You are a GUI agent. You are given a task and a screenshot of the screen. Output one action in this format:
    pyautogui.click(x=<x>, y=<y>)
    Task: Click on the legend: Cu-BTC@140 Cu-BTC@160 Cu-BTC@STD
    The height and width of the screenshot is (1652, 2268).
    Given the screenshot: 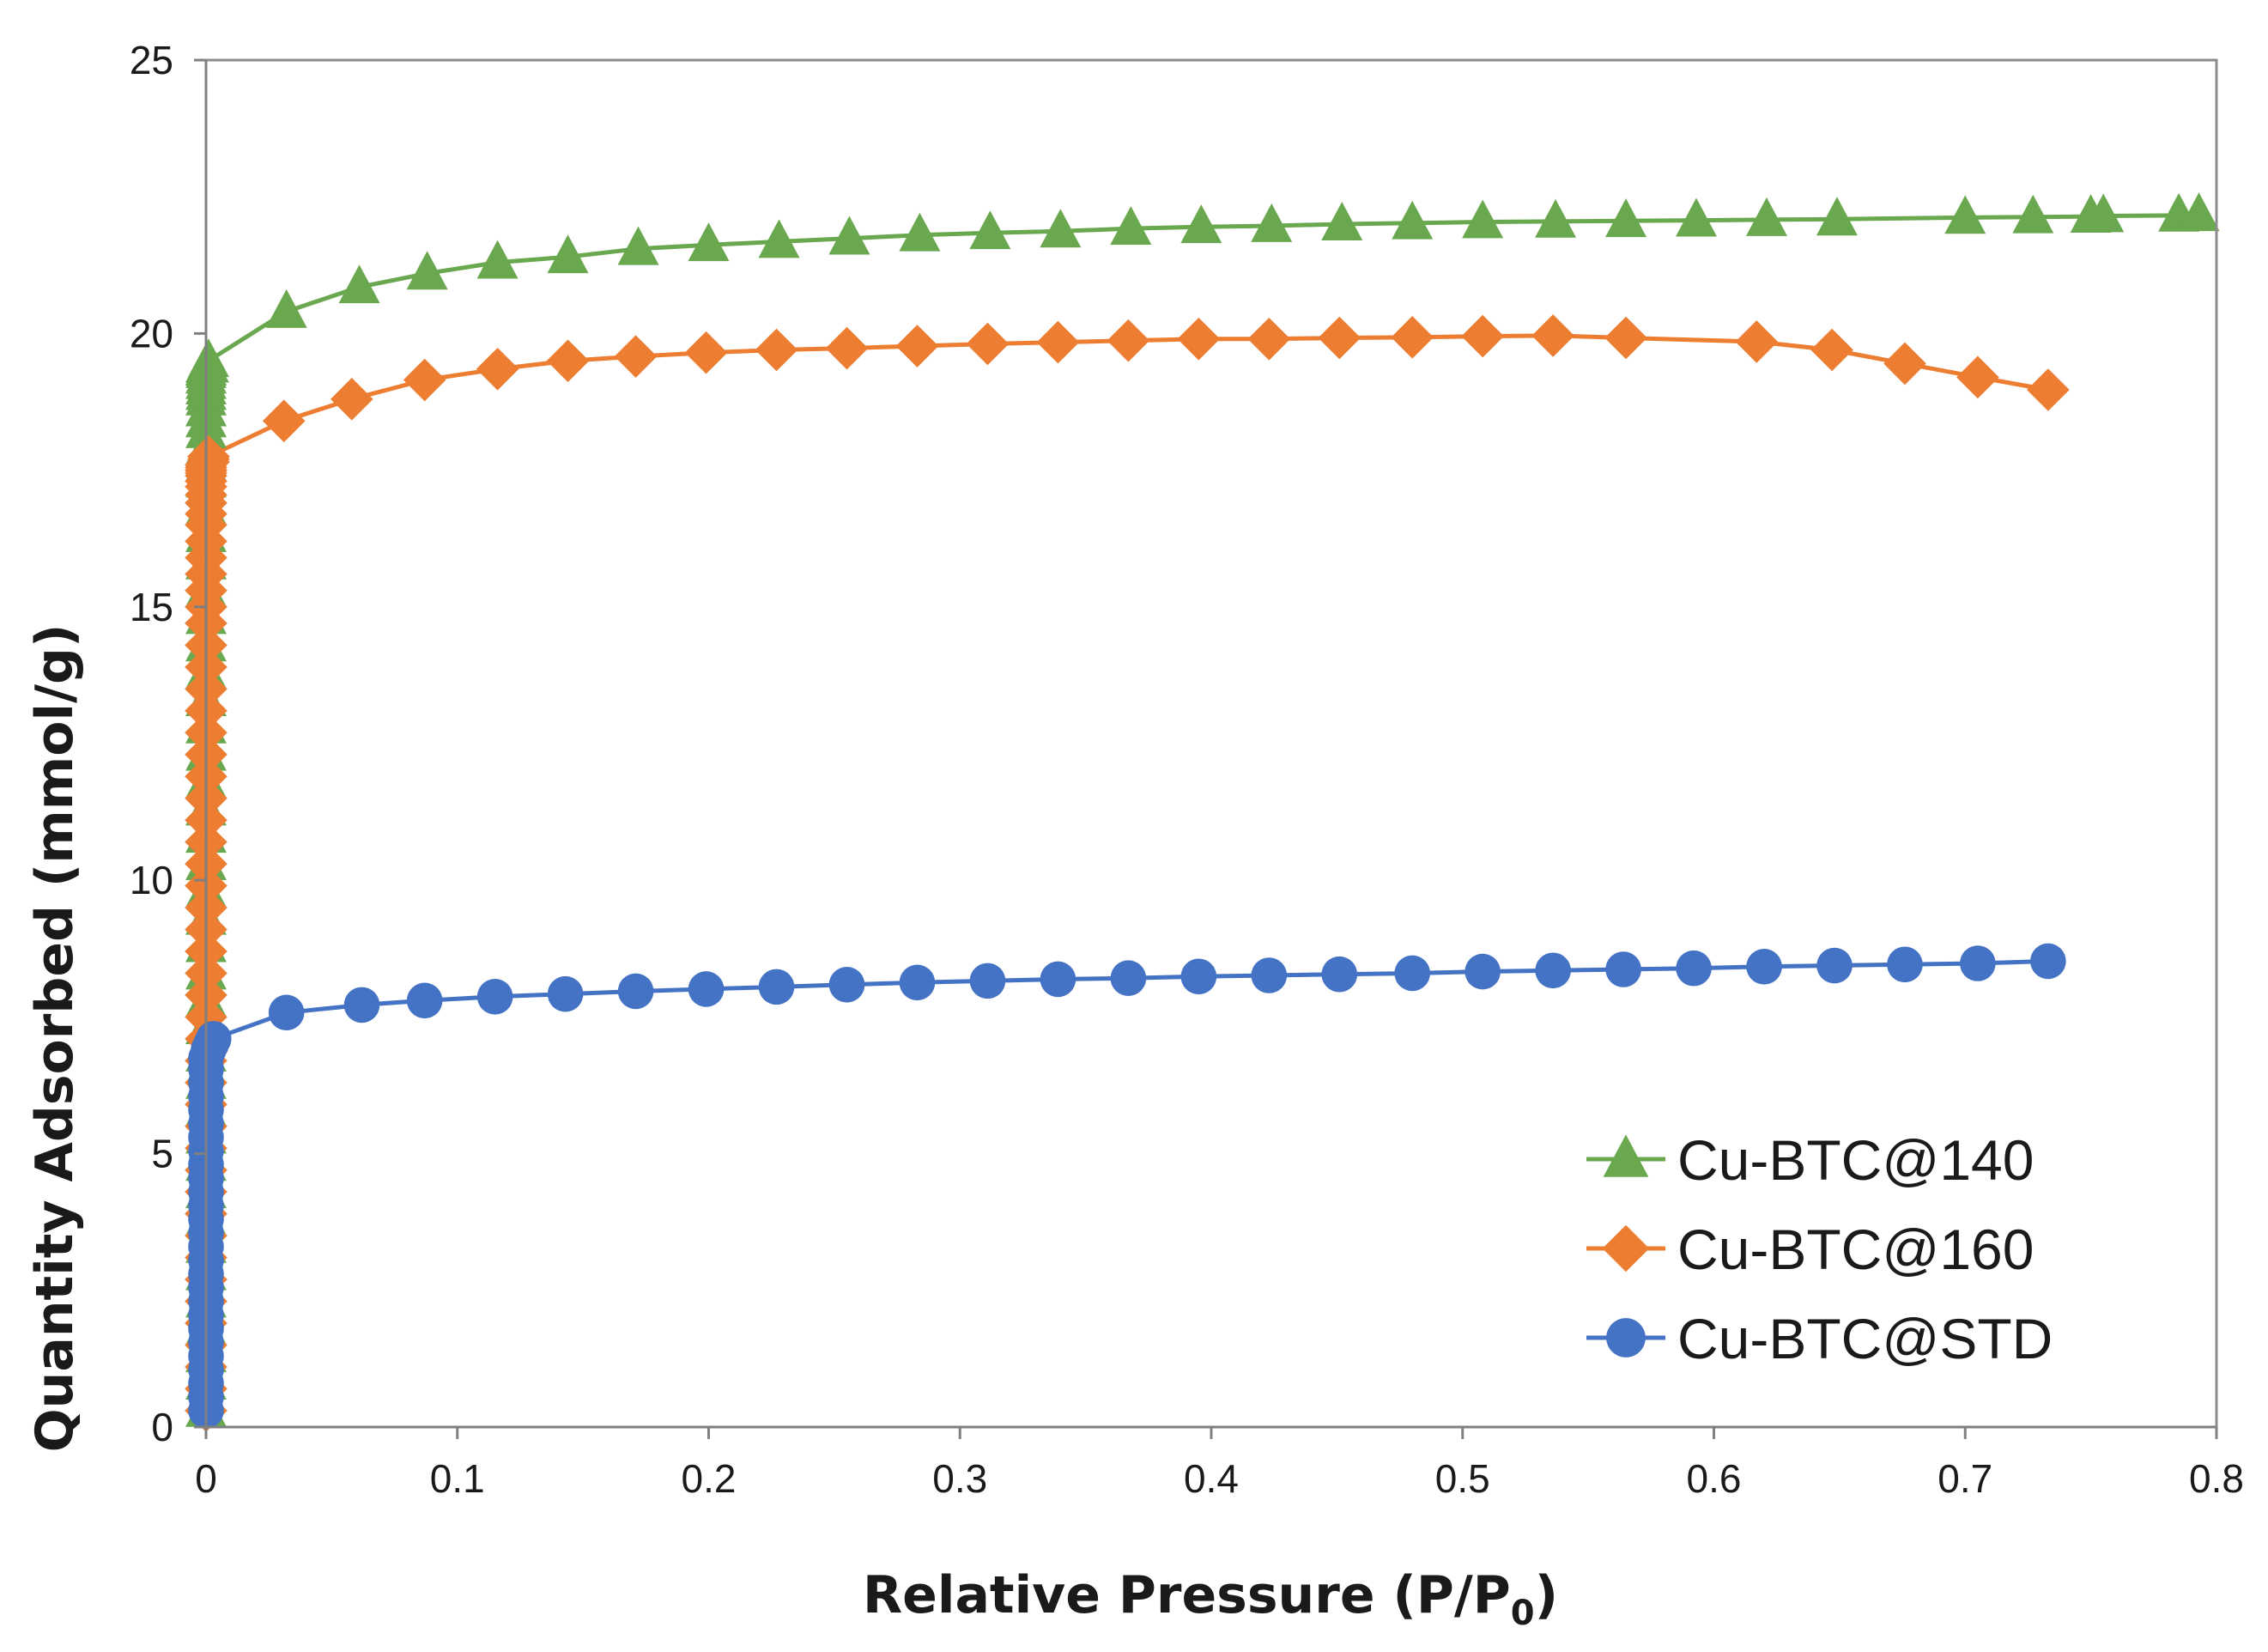 What is the action you would take?
    pyautogui.click(x=1819, y=1249)
    